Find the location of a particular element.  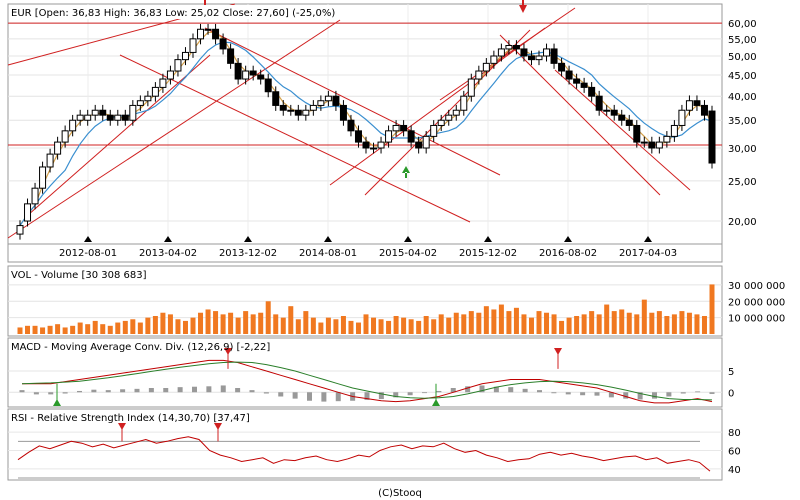

macd-y-tick: 5 is located at coordinates (731, 372).